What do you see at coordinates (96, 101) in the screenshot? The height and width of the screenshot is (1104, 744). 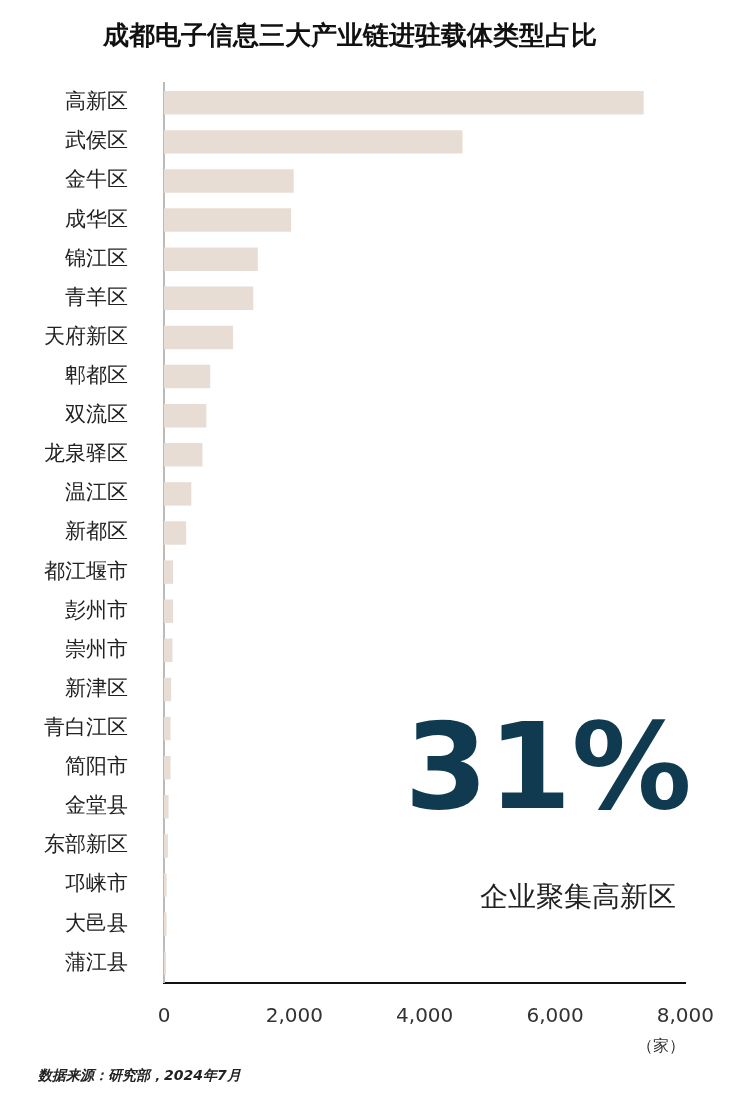 I see `y-tick-label: 高新区` at bounding box center [96, 101].